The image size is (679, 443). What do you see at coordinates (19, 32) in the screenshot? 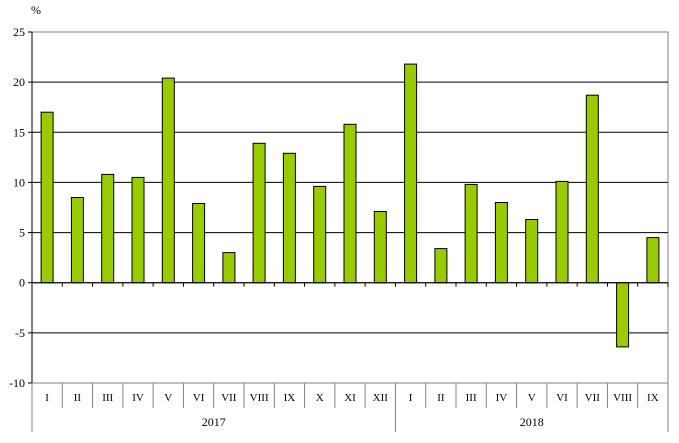
I see `y-tick-label: 25` at bounding box center [19, 32].